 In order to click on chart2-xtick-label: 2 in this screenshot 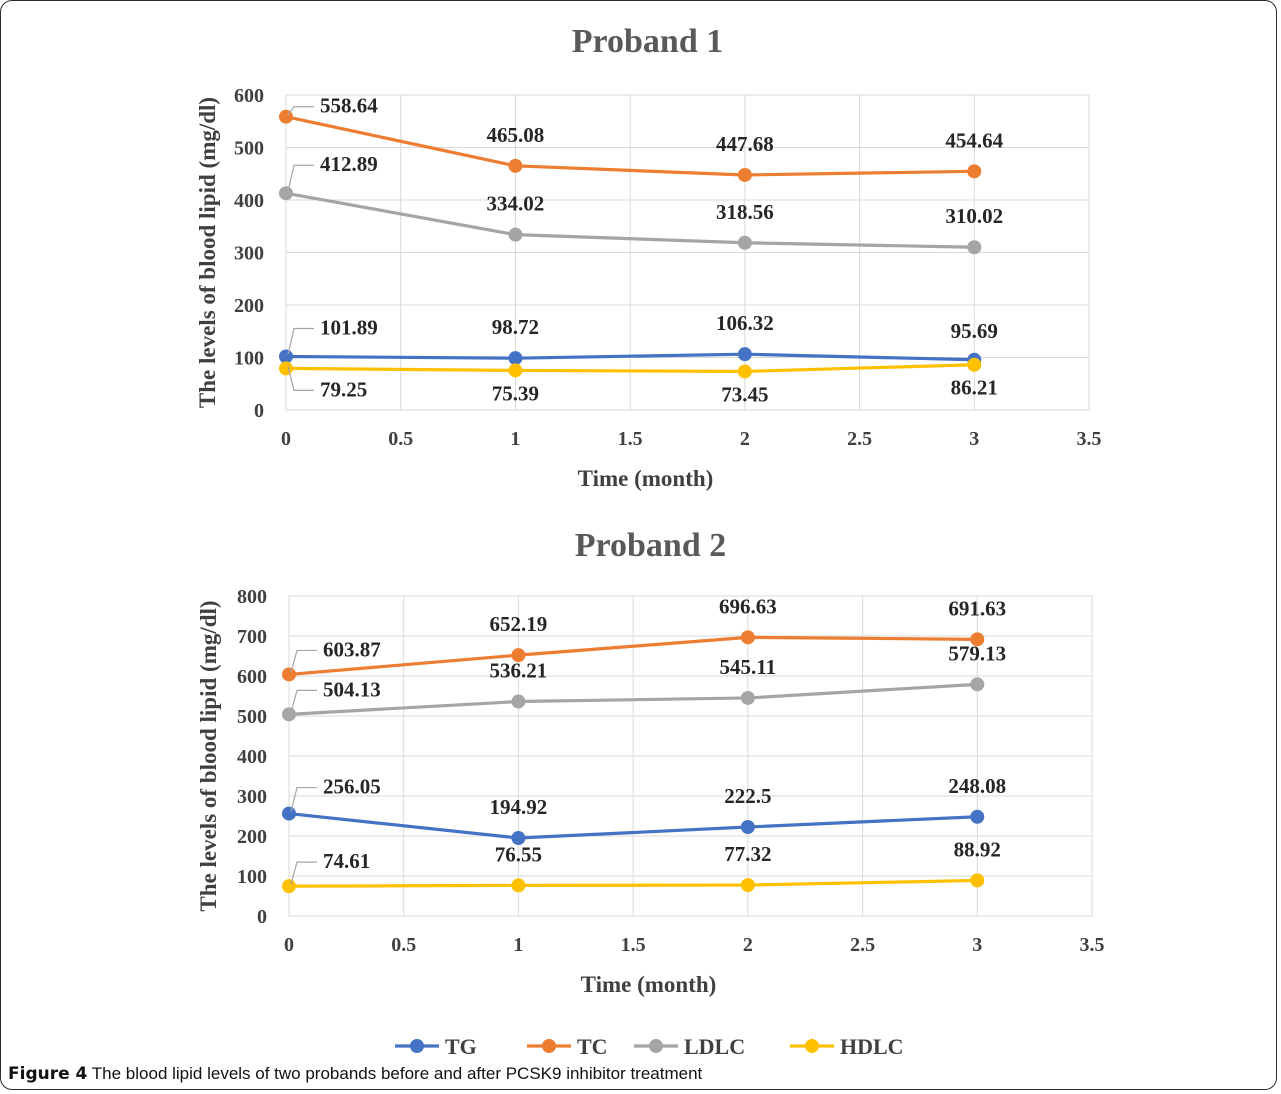, I will do `click(748, 945)`.